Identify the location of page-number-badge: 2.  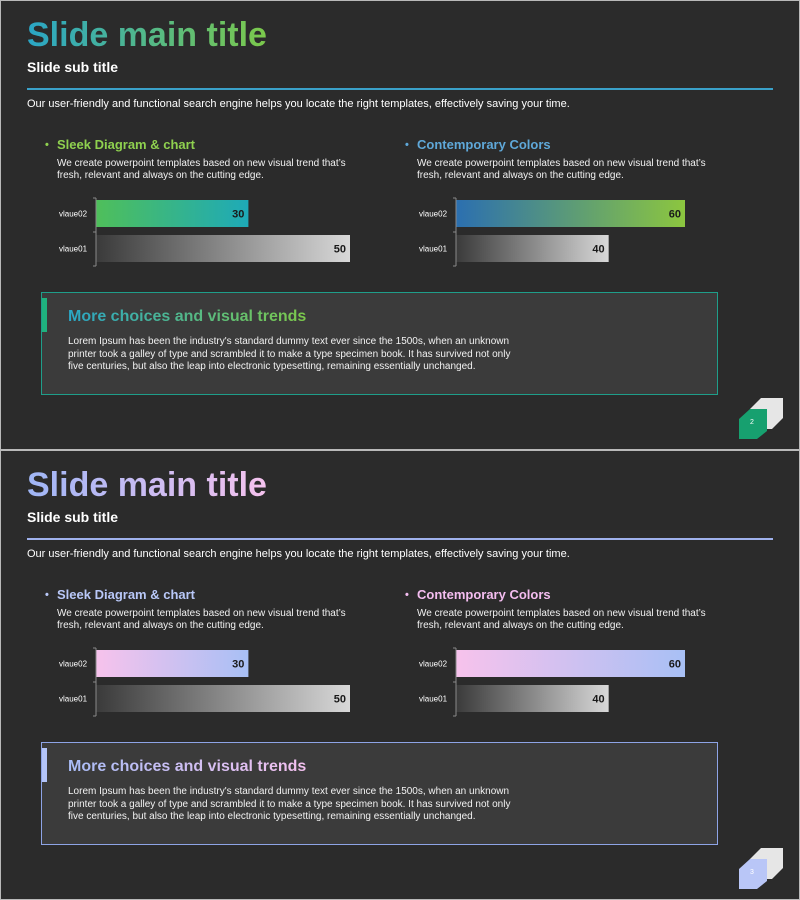
(762, 418).